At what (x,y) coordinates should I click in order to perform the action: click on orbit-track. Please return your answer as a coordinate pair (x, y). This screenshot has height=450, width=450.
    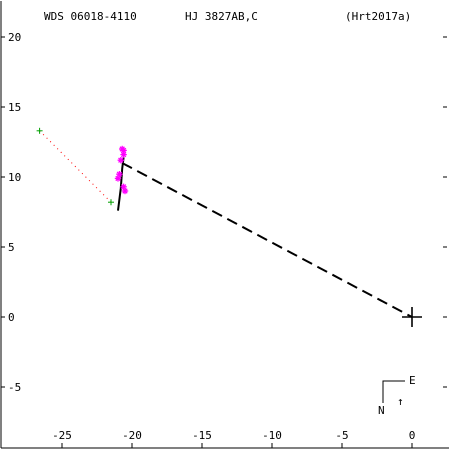
    Looking at the image, I should click on (121, 184).